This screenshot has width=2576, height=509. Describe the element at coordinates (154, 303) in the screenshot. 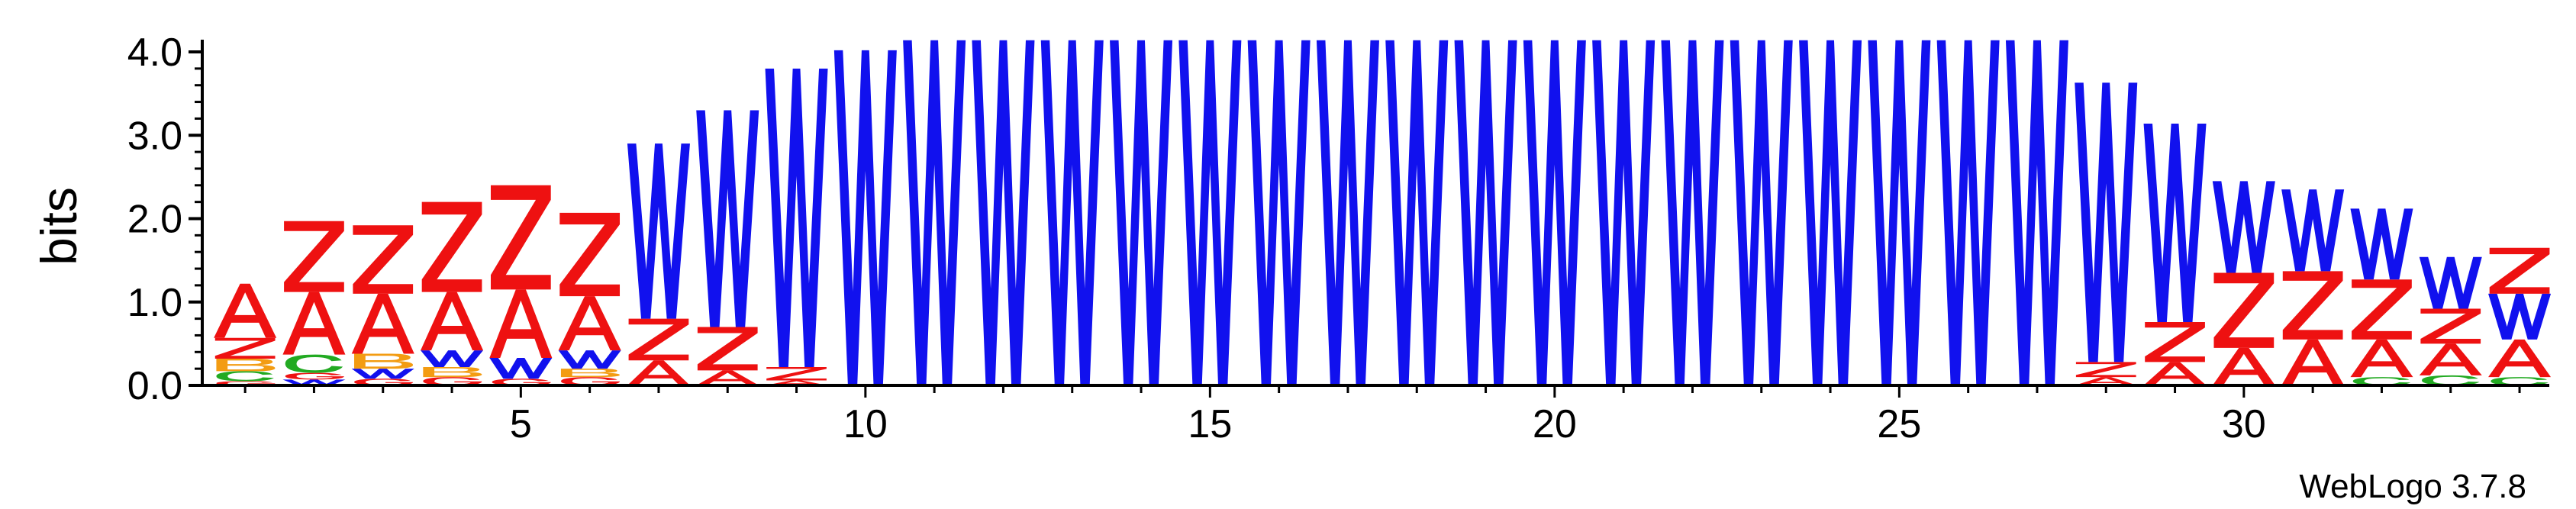

I see `y-tick-label: 1.0` at that location.